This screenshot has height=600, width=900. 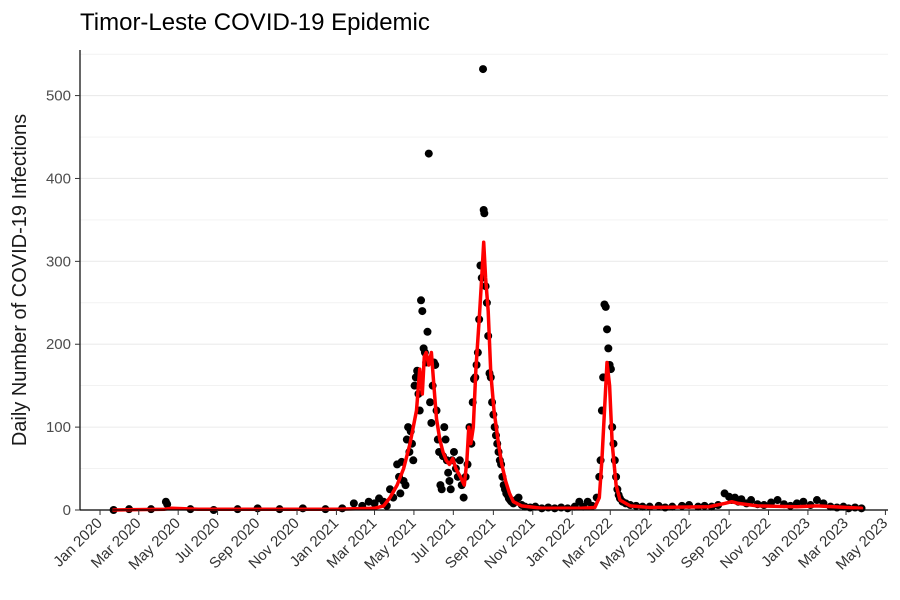 What do you see at coordinates (58, 96) in the screenshot?
I see `y-tick-label: 500` at bounding box center [58, 96].